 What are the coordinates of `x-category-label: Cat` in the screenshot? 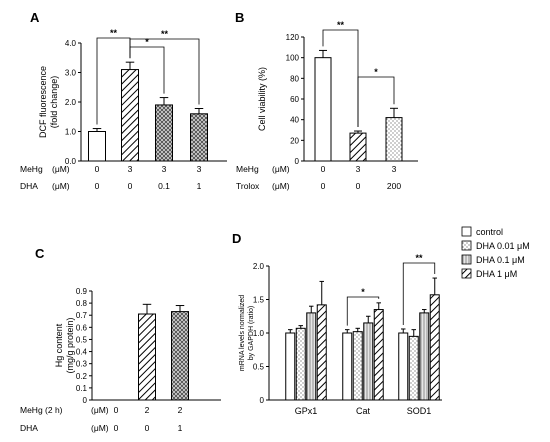 It's located at (363, 411).